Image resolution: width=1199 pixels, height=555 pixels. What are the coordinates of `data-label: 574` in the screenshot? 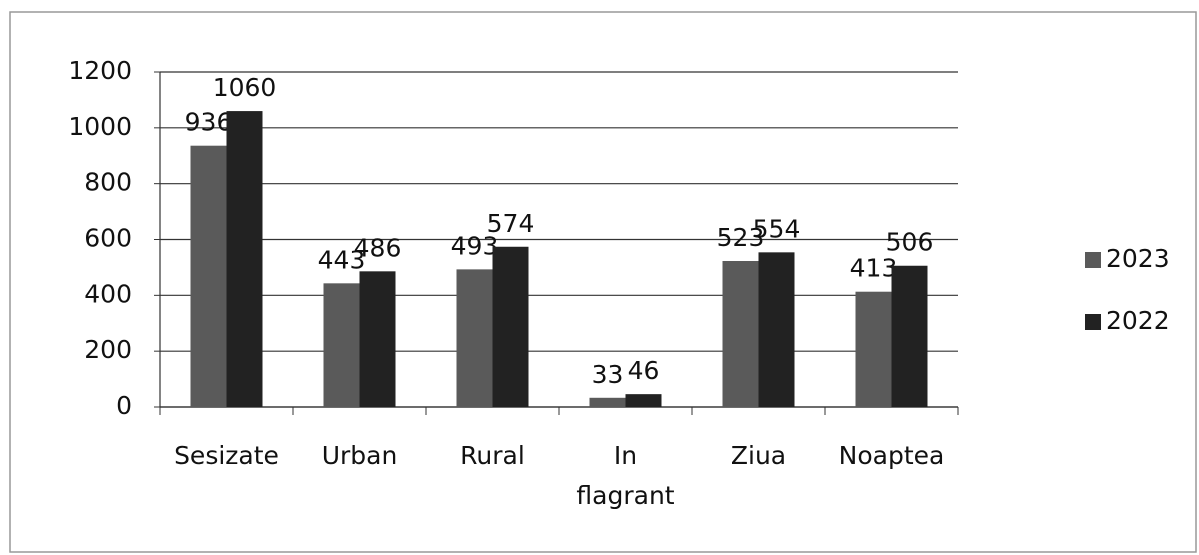 It's located at (511, 223).